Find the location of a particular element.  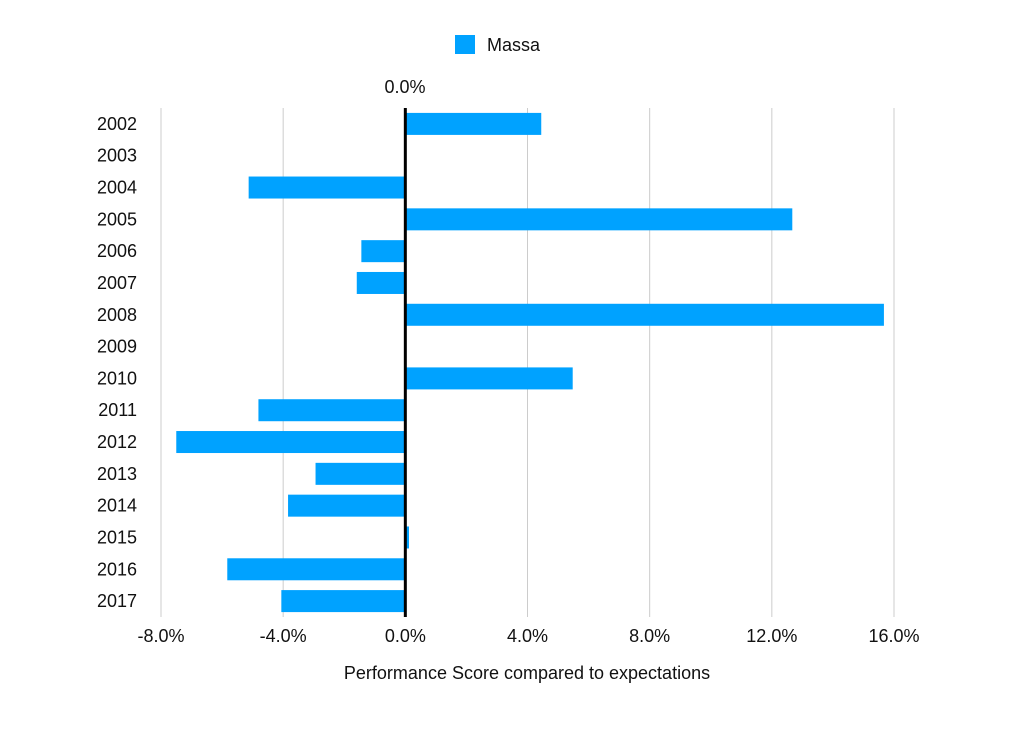

category-label: 2013 is located at coordinates (117, 474).